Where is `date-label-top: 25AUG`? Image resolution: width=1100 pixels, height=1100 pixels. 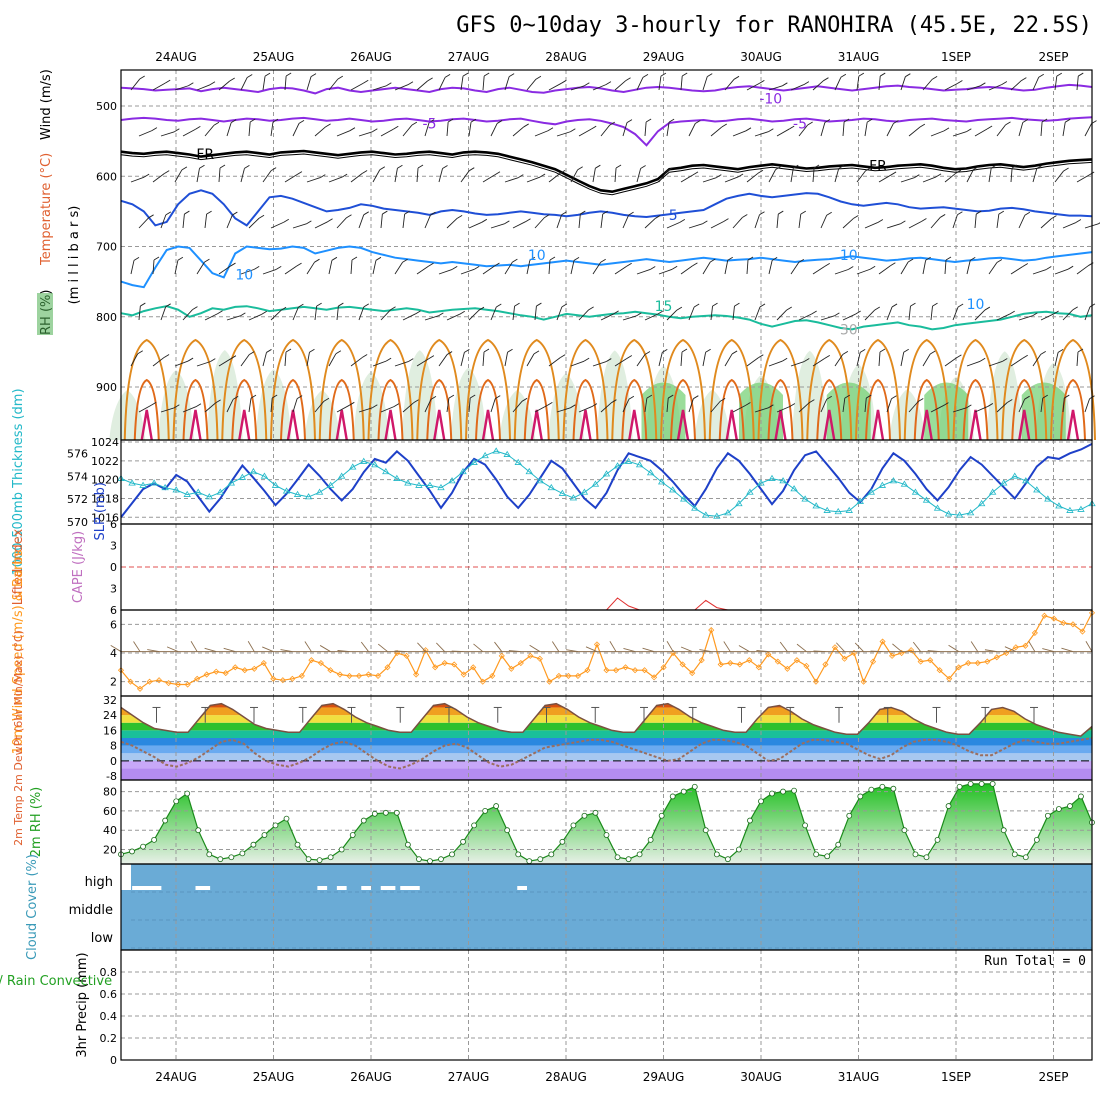 date-label-top: 25AUG is located at coordinates (274, 57).